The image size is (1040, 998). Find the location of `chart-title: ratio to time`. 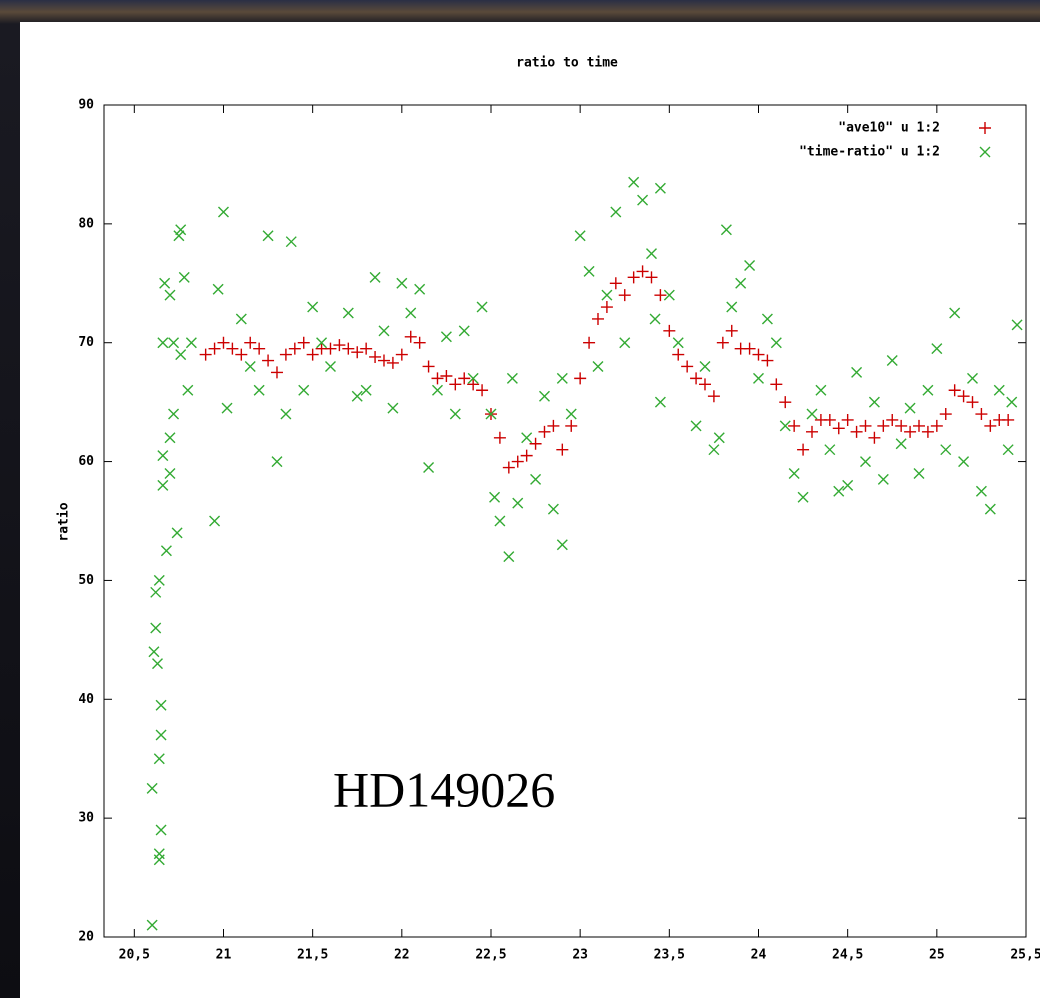

chart-title: ratio to time is located at coordinates (567, 63).